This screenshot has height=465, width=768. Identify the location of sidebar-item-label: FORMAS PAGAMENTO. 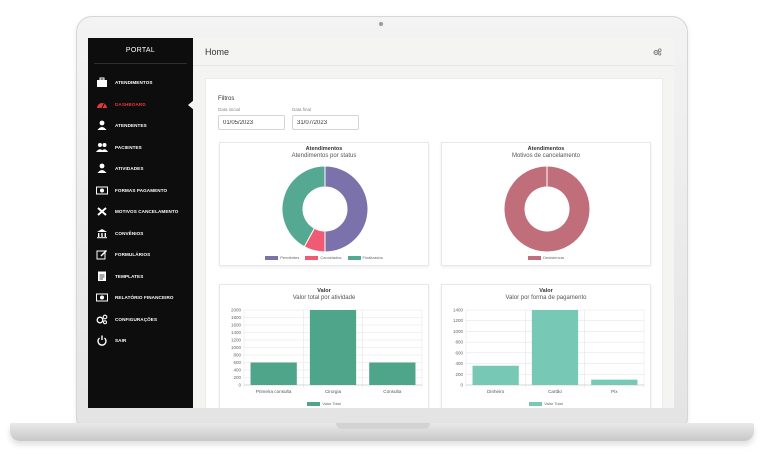
(141, 190).